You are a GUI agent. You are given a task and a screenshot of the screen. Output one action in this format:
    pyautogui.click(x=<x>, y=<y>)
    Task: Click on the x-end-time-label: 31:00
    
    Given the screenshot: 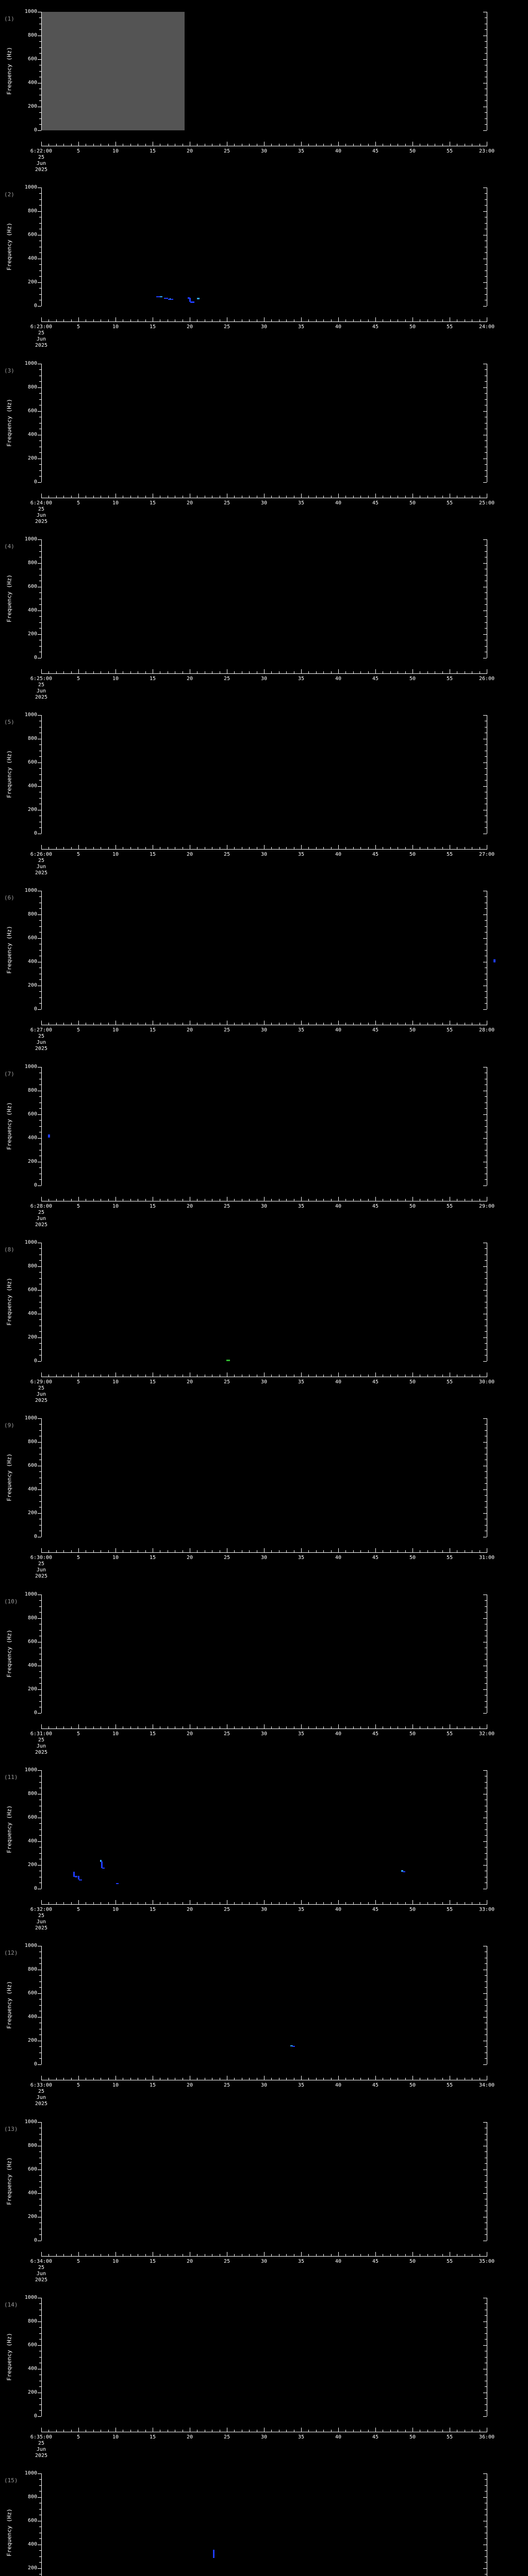 What is the action you would take?
    pyautogui.click(x=486, y=1558)
    